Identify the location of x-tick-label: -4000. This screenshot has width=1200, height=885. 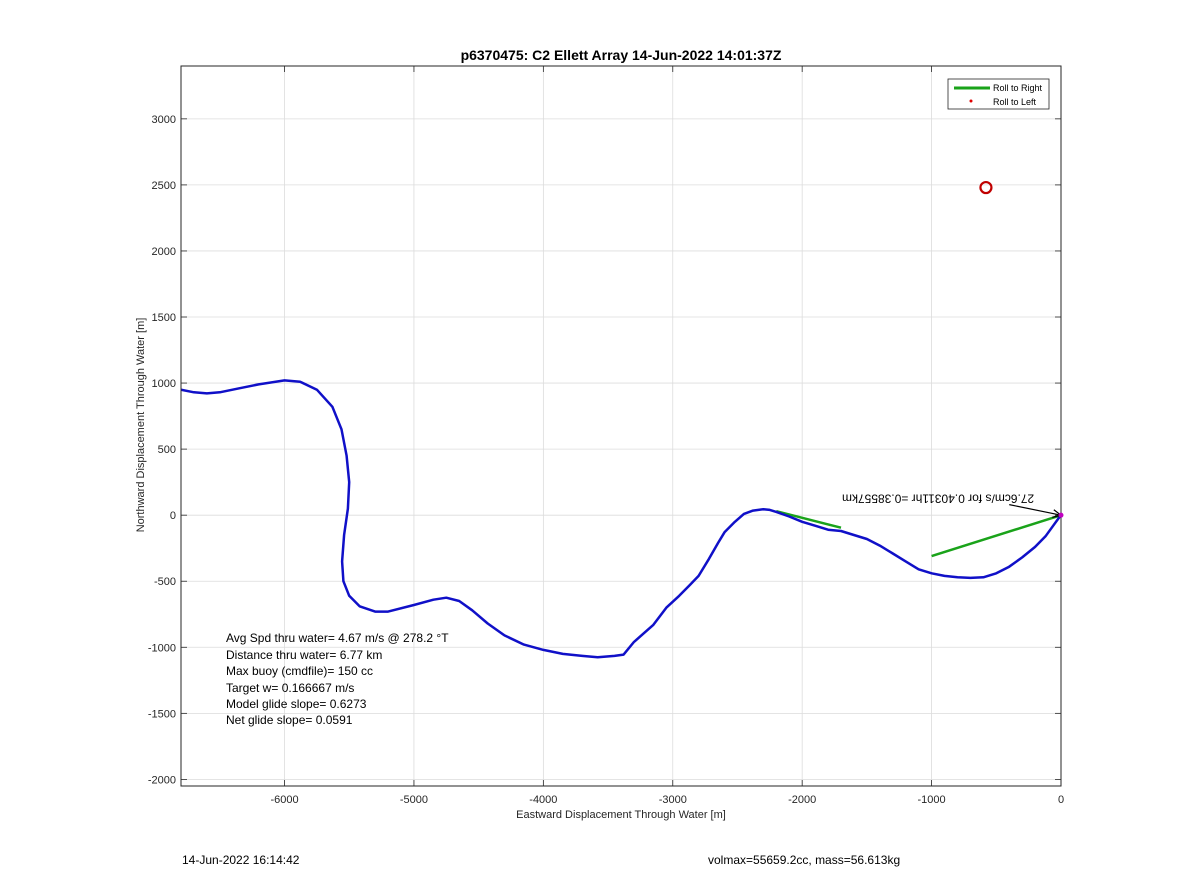
(543, 800).